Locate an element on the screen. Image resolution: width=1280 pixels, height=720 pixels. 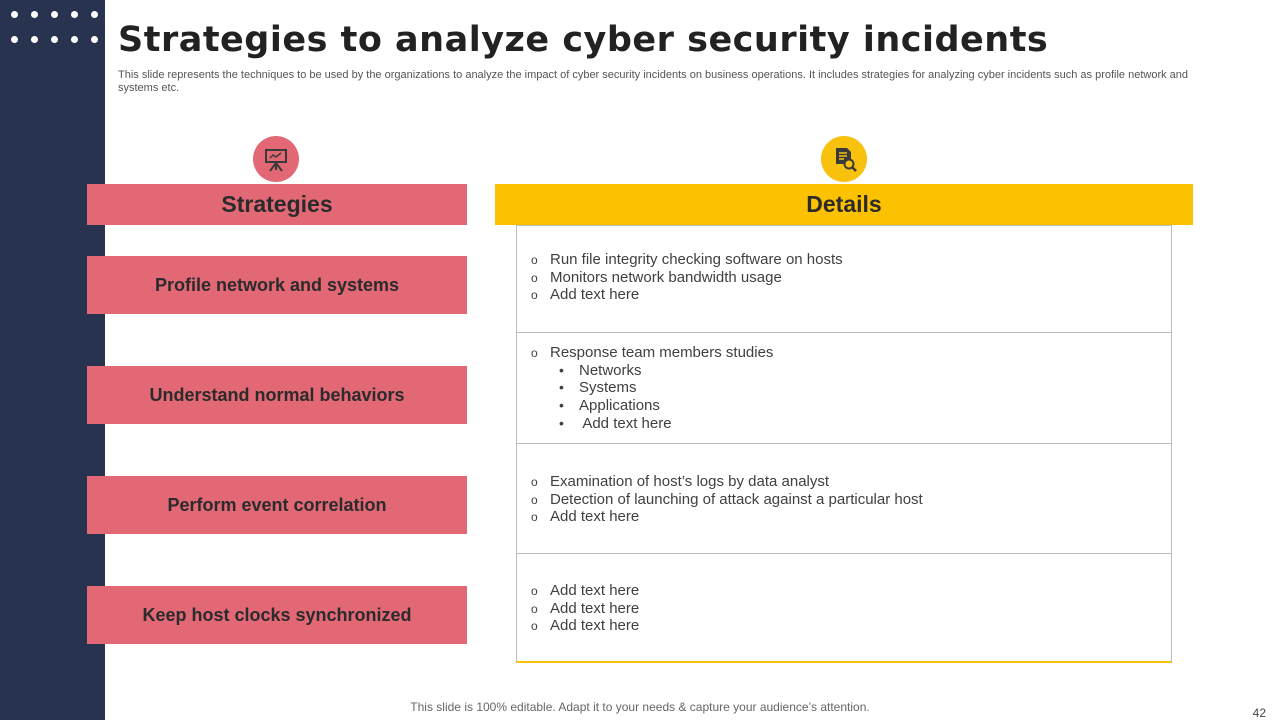
strategy-box: Profile network and systems is located at coordinates (277, 285).